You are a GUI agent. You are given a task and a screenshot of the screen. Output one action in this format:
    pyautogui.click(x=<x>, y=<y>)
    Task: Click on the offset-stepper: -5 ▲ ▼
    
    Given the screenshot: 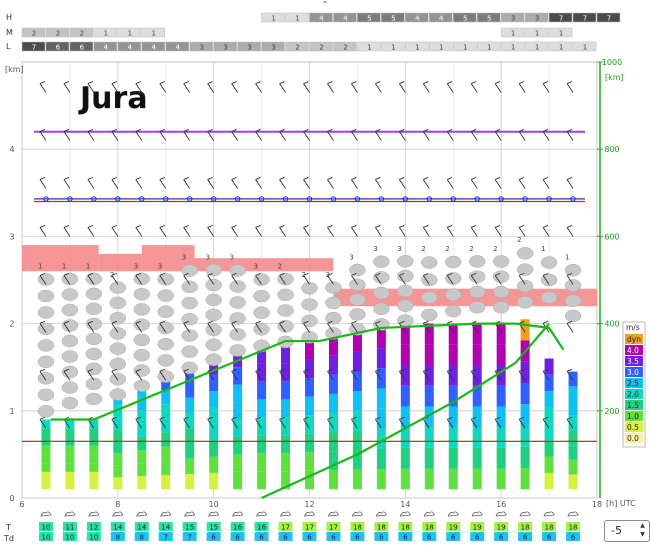 What is the action you would take?
    pyautogui.click(x=627, y=531)
    